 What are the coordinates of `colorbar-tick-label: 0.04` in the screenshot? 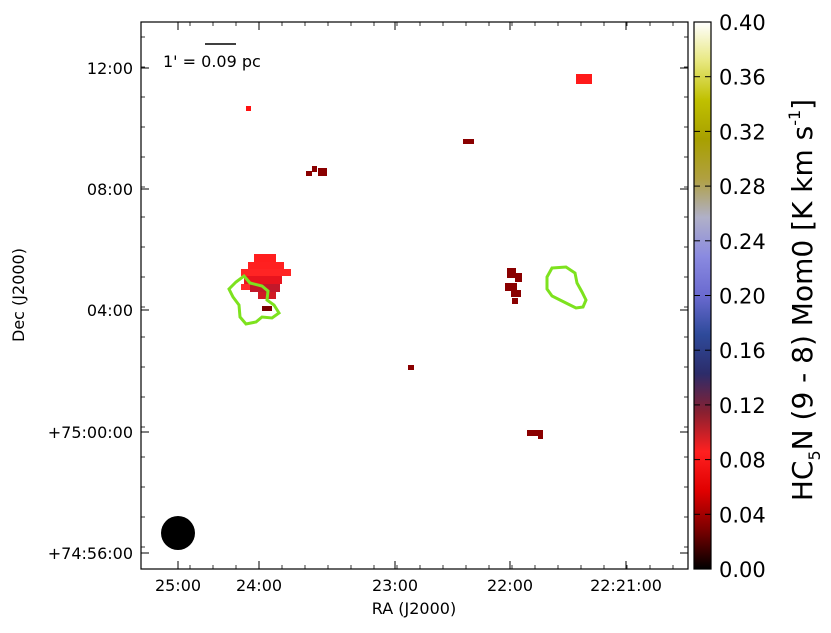 It's located at (742, 515).